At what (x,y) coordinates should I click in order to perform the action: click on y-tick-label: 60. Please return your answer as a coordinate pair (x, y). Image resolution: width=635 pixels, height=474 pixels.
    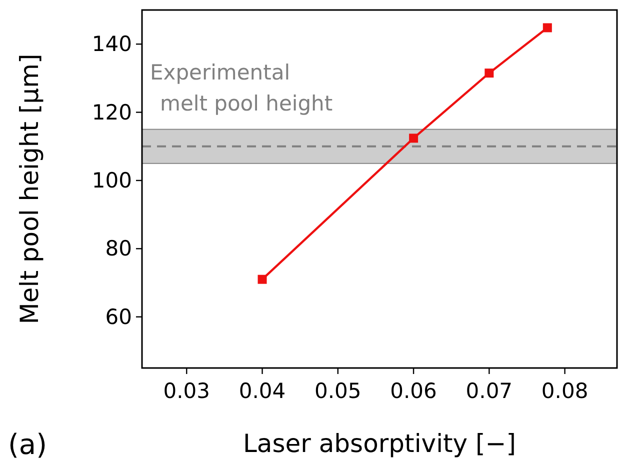
    Looking at the image, I should click on (118, 316).